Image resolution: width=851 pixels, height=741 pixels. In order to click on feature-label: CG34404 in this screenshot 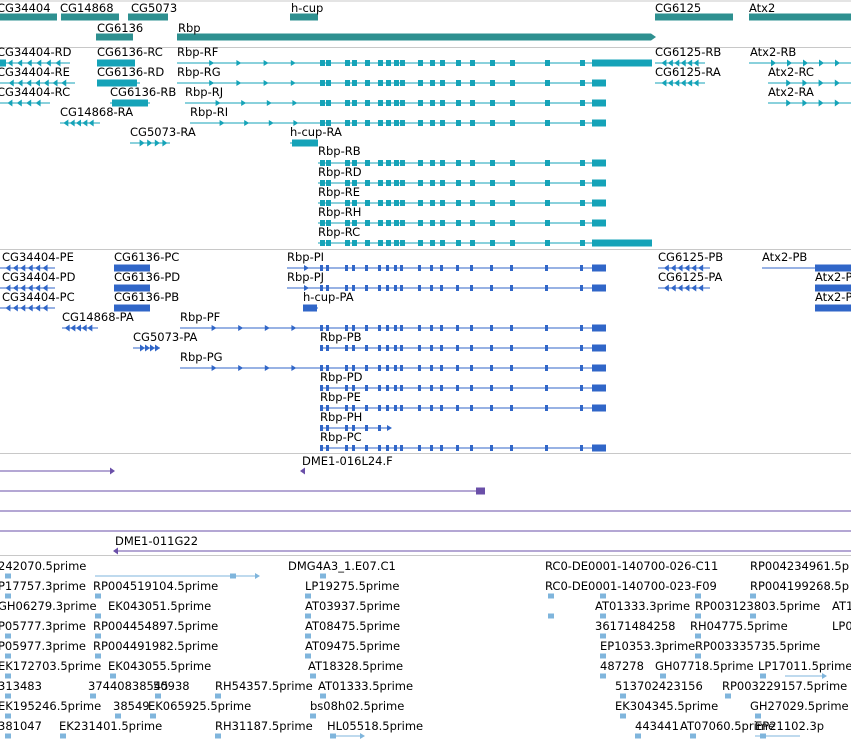, I will do `click(25, 8)`.